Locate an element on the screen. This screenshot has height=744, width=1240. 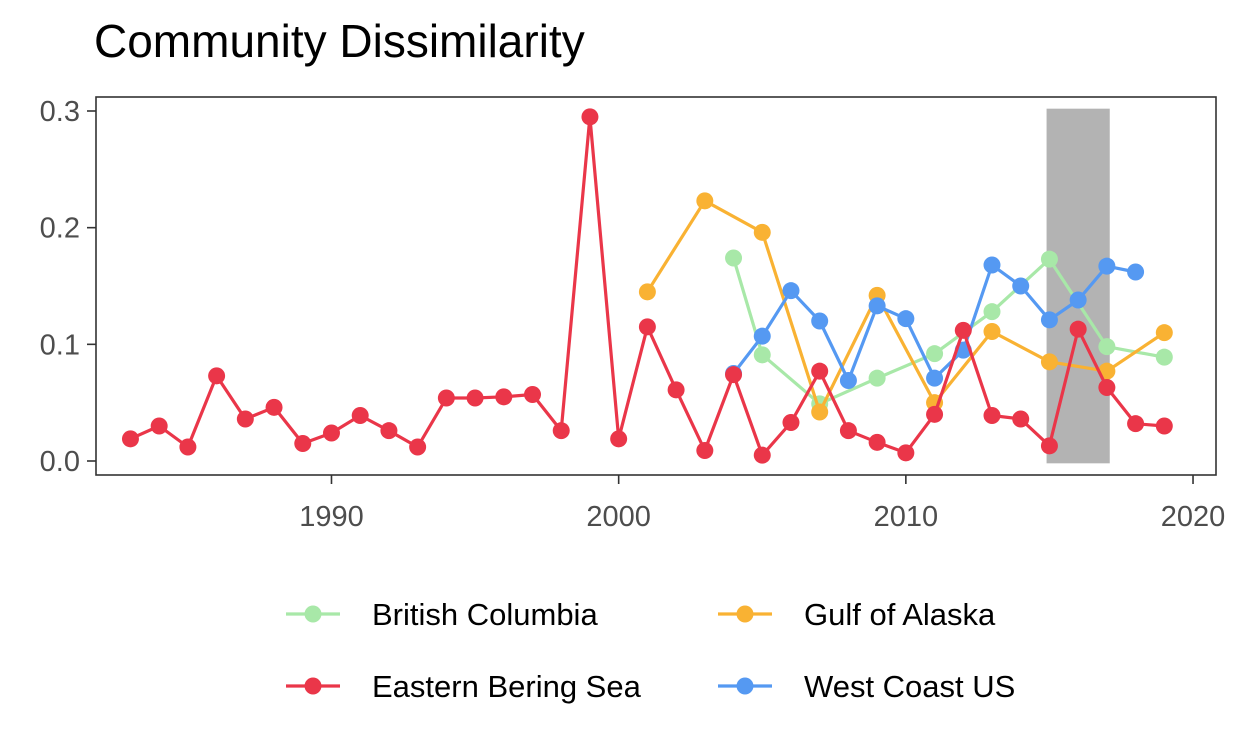
series-line-gulf-of-alaska is located at coordinates (906, 306).